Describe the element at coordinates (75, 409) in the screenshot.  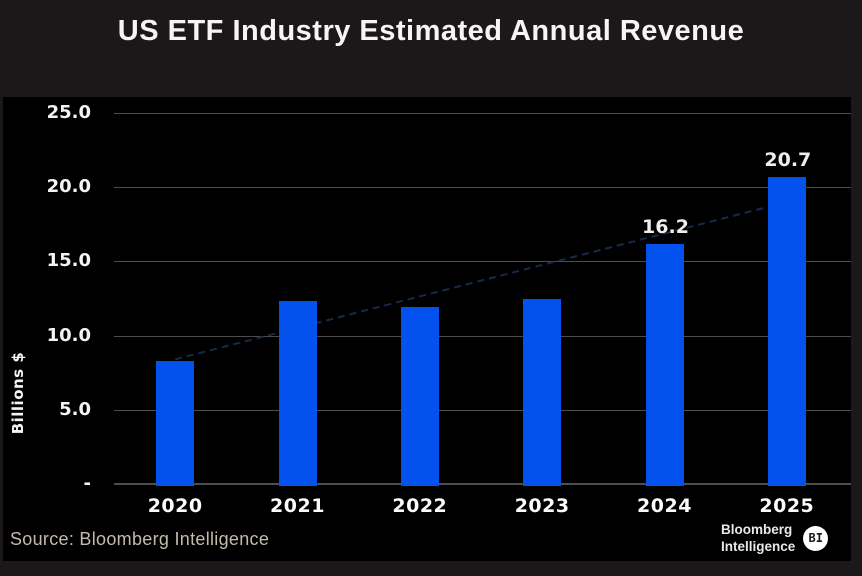
I see `y-tick-5: 5.0` at that location.